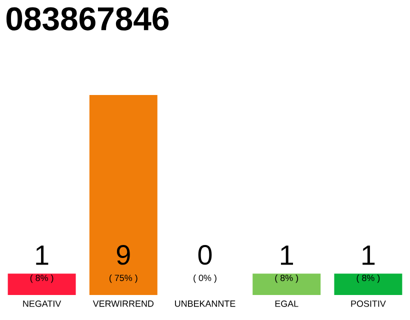 This screenshot has width=410, height=320. Describe the element at coordinates (286, 303) in the screenshot. I see `x-tick-label: EGAL` at that location.